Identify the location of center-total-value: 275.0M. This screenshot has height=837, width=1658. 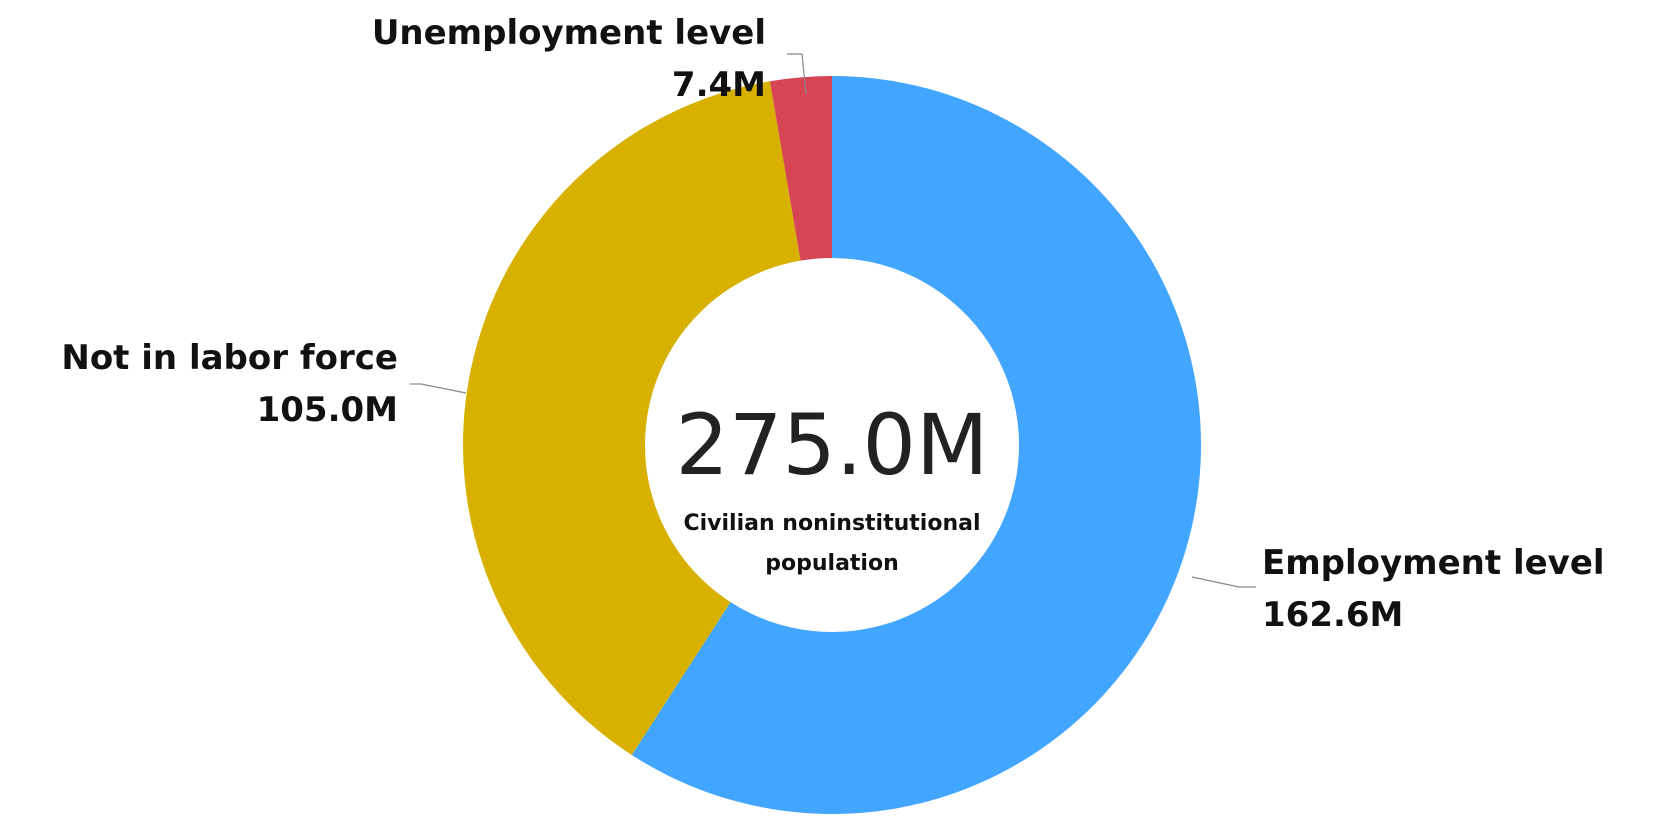
(832, 445).